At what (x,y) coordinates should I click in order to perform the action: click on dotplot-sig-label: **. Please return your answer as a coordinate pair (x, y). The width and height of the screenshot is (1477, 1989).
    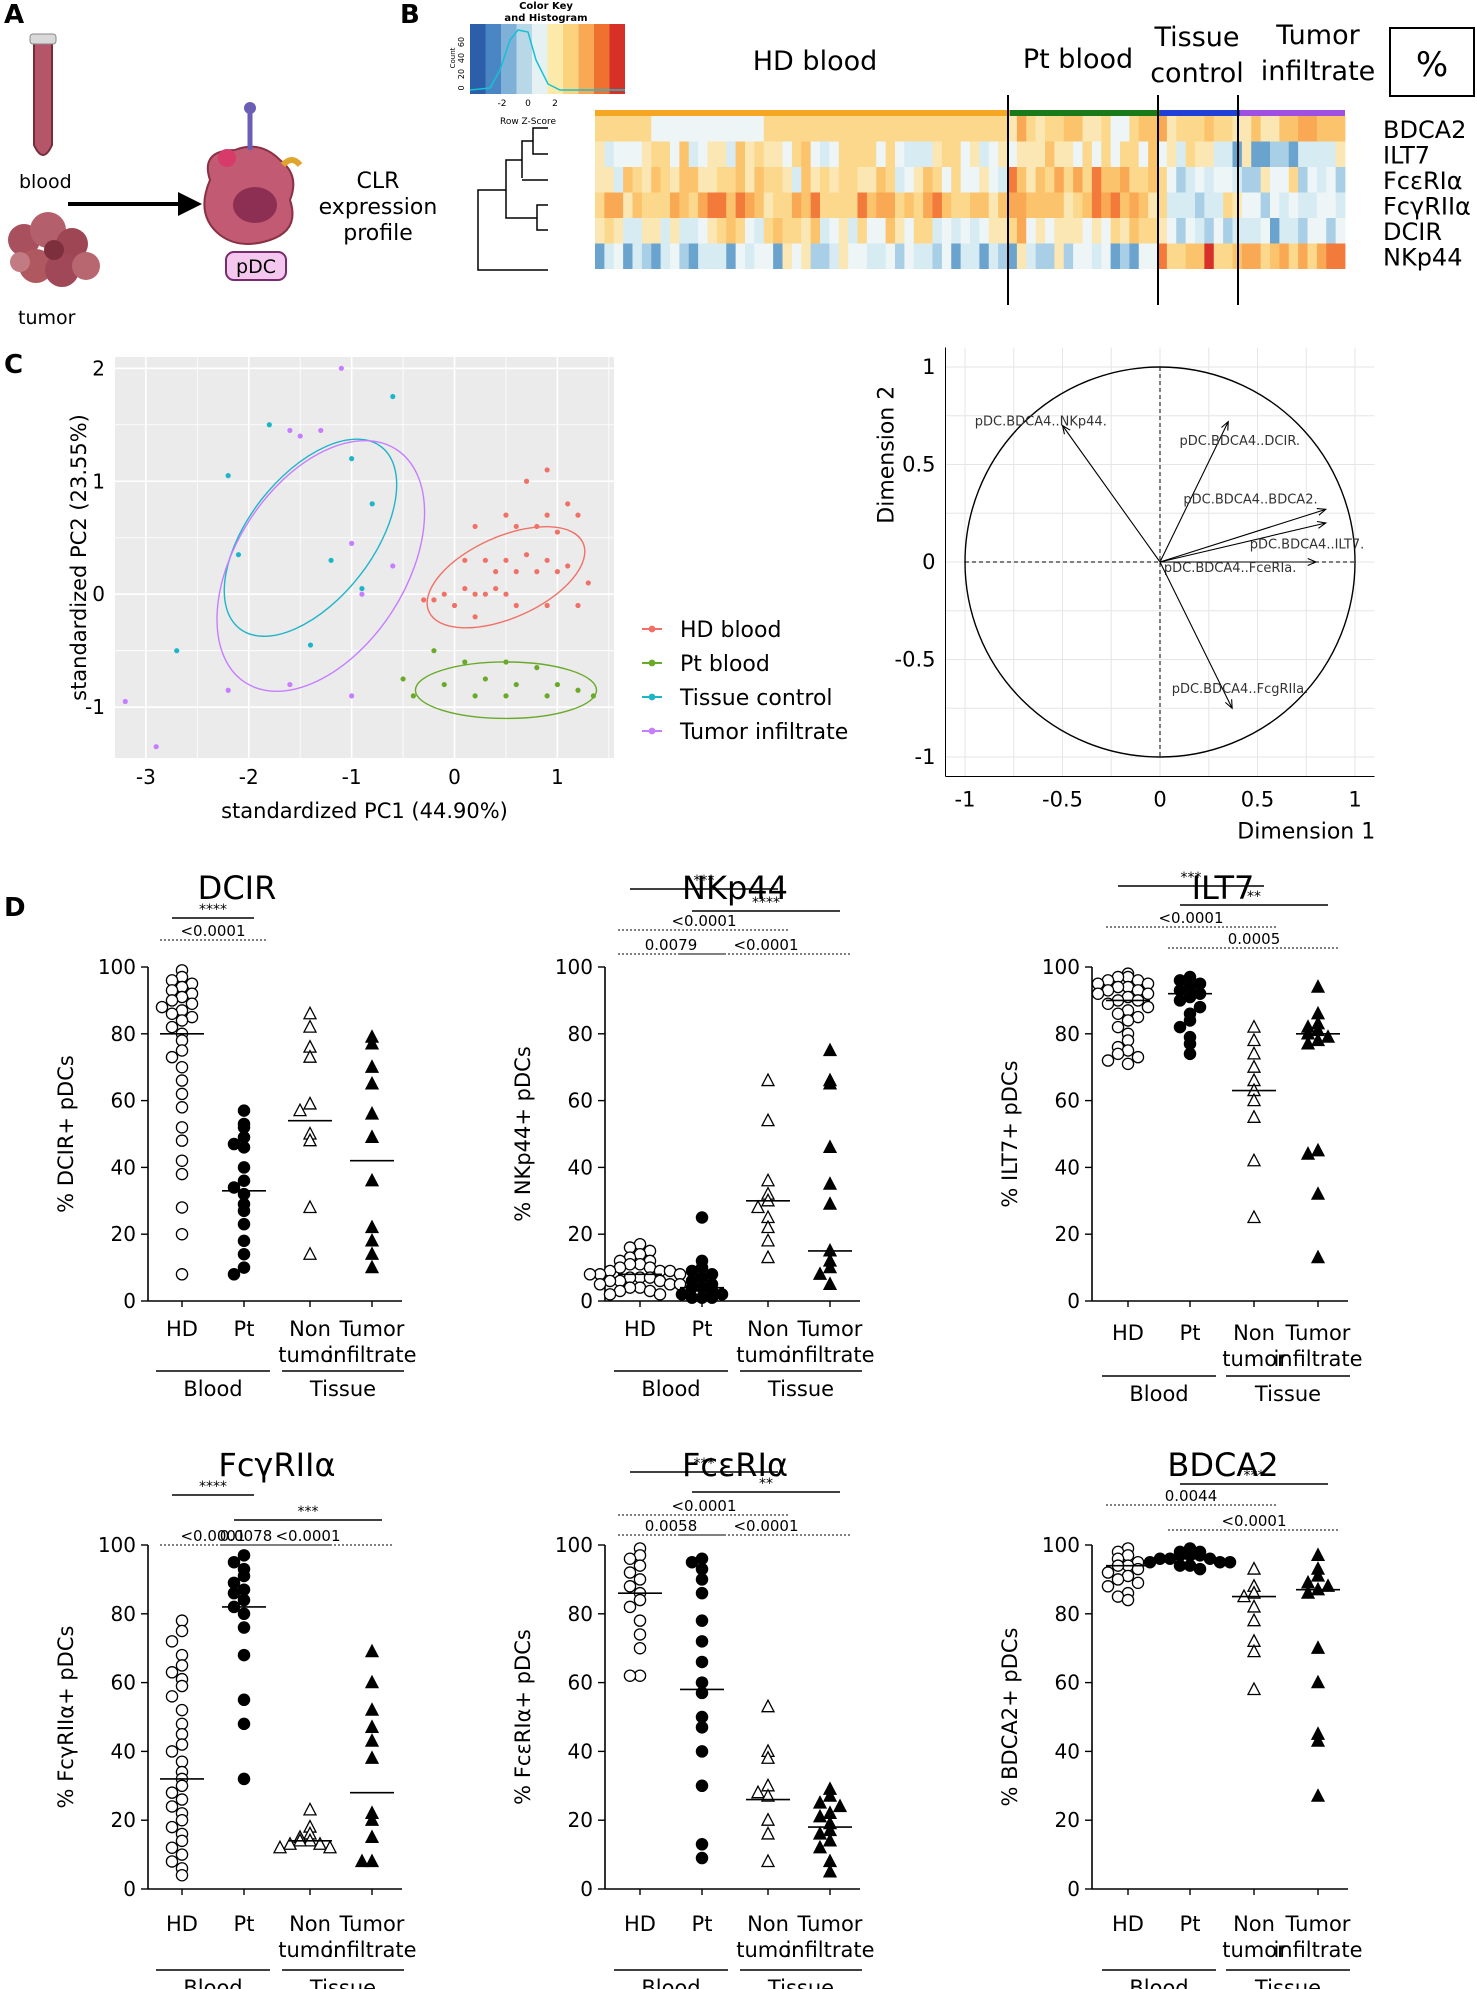
    Looking at the image, I should click on (1254, 897).